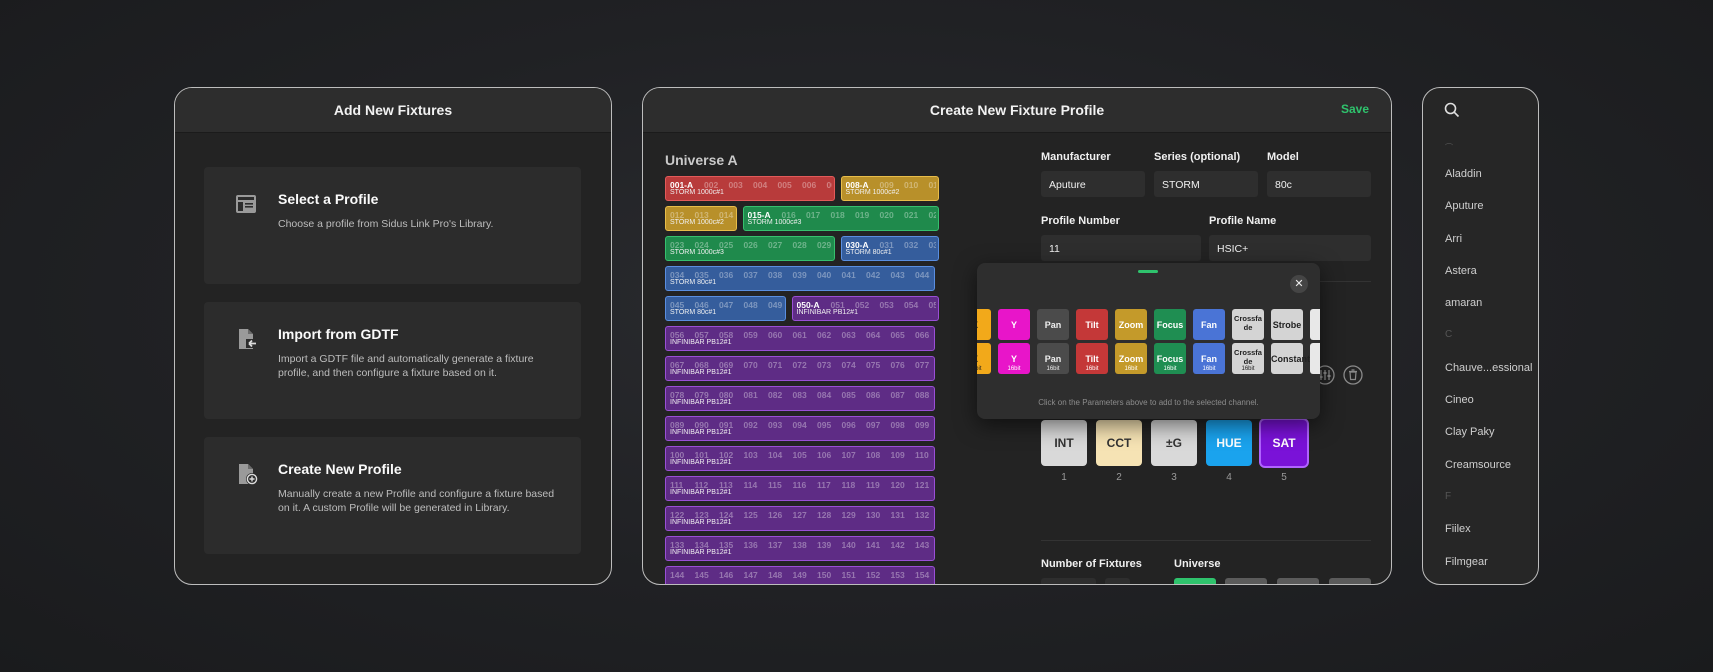  What do you see at coordinates (873, 515) in the screenshot?
I see `channel-number: 130` at bounding box center [873, 515].